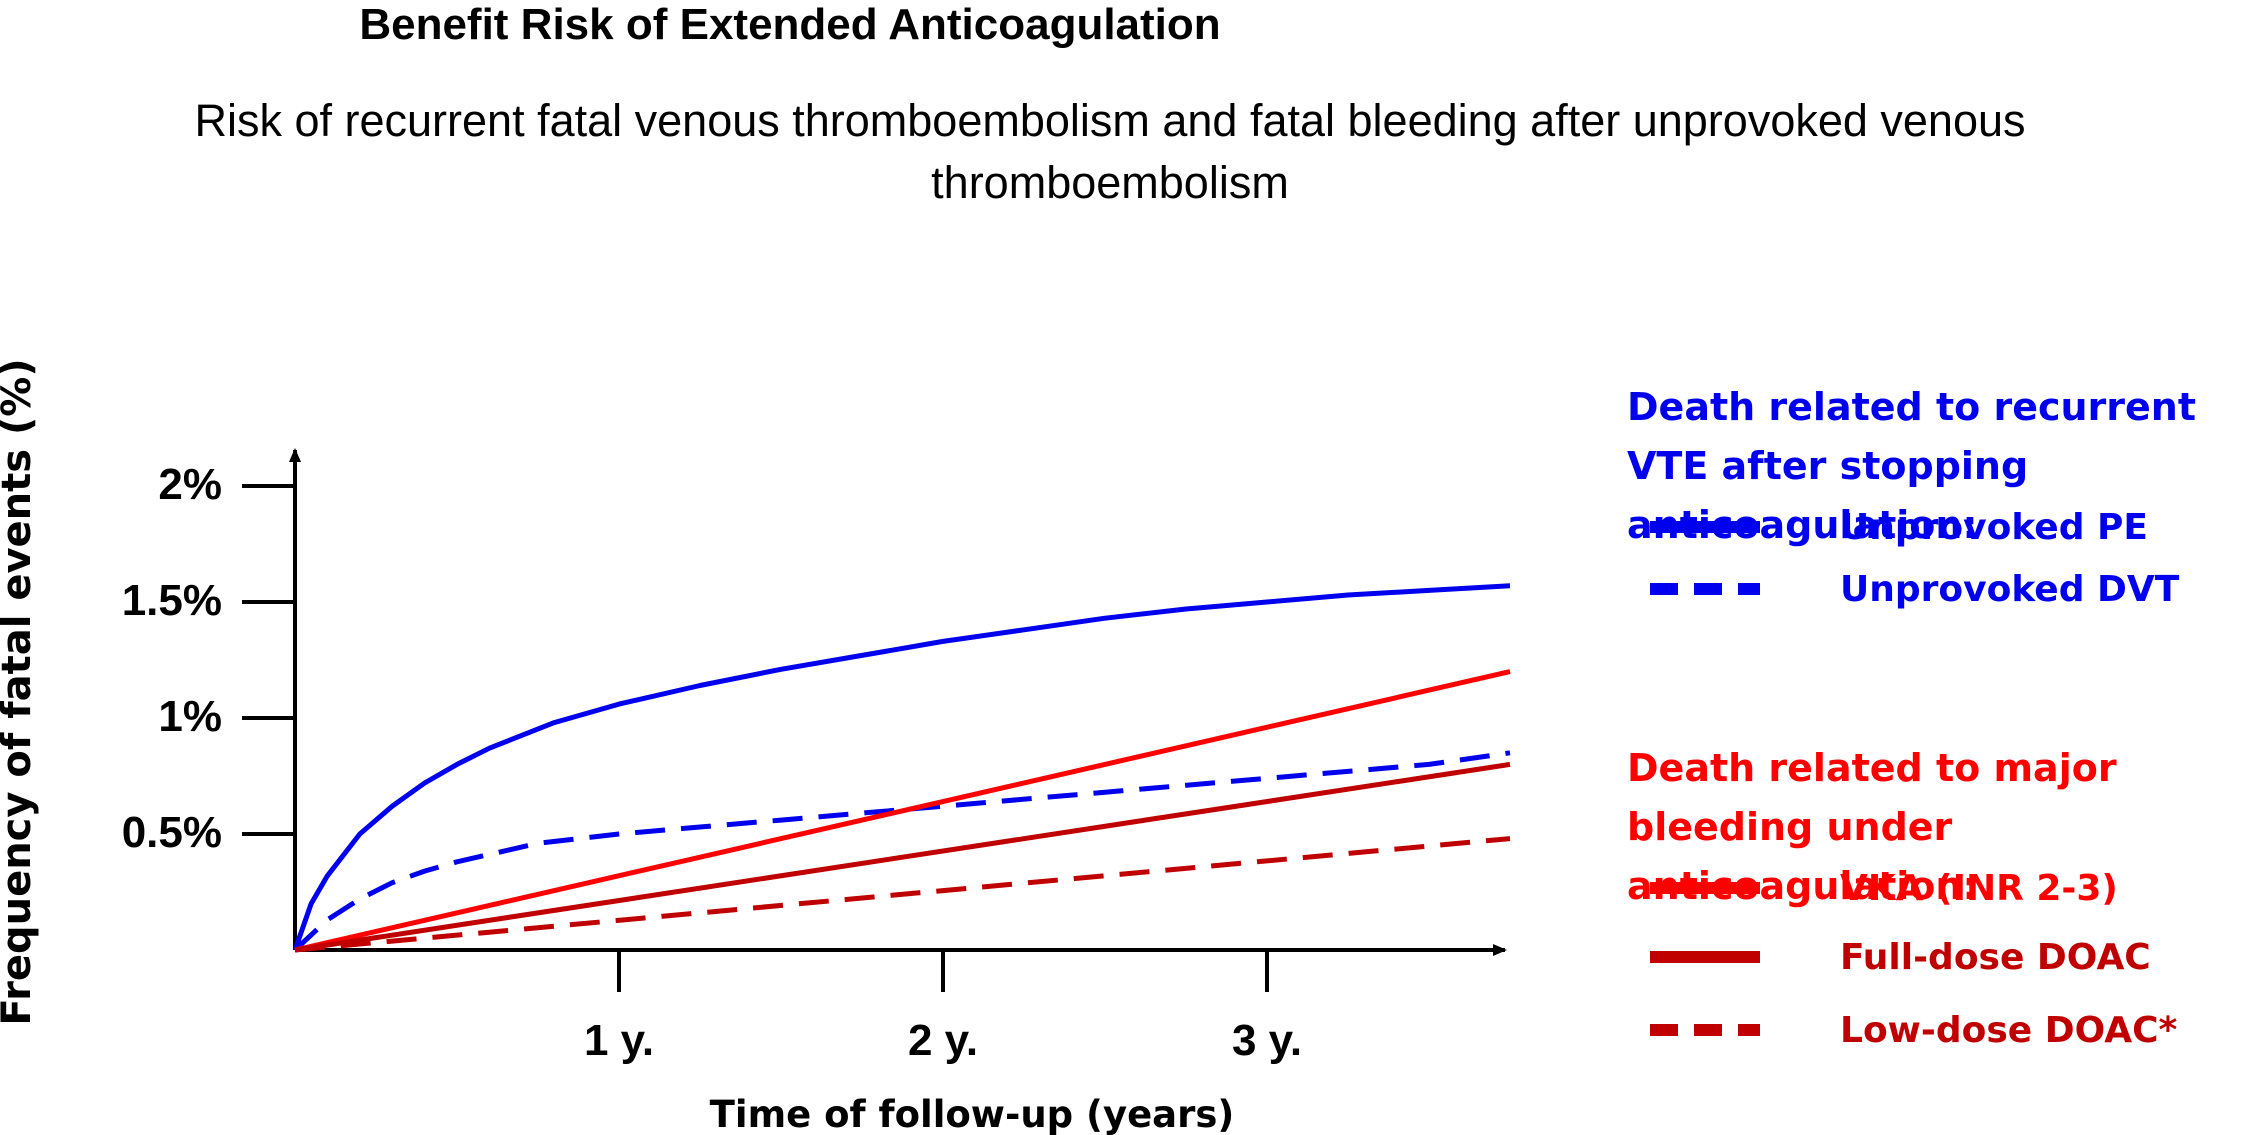 Image resolution: width=2250 pixels, height=1135 pixels. What do you see at coordinates (1979, 888) in the screenshot?
I see `legend-label: VKA (INR 2-3)` at bounding box center [1979, 888].